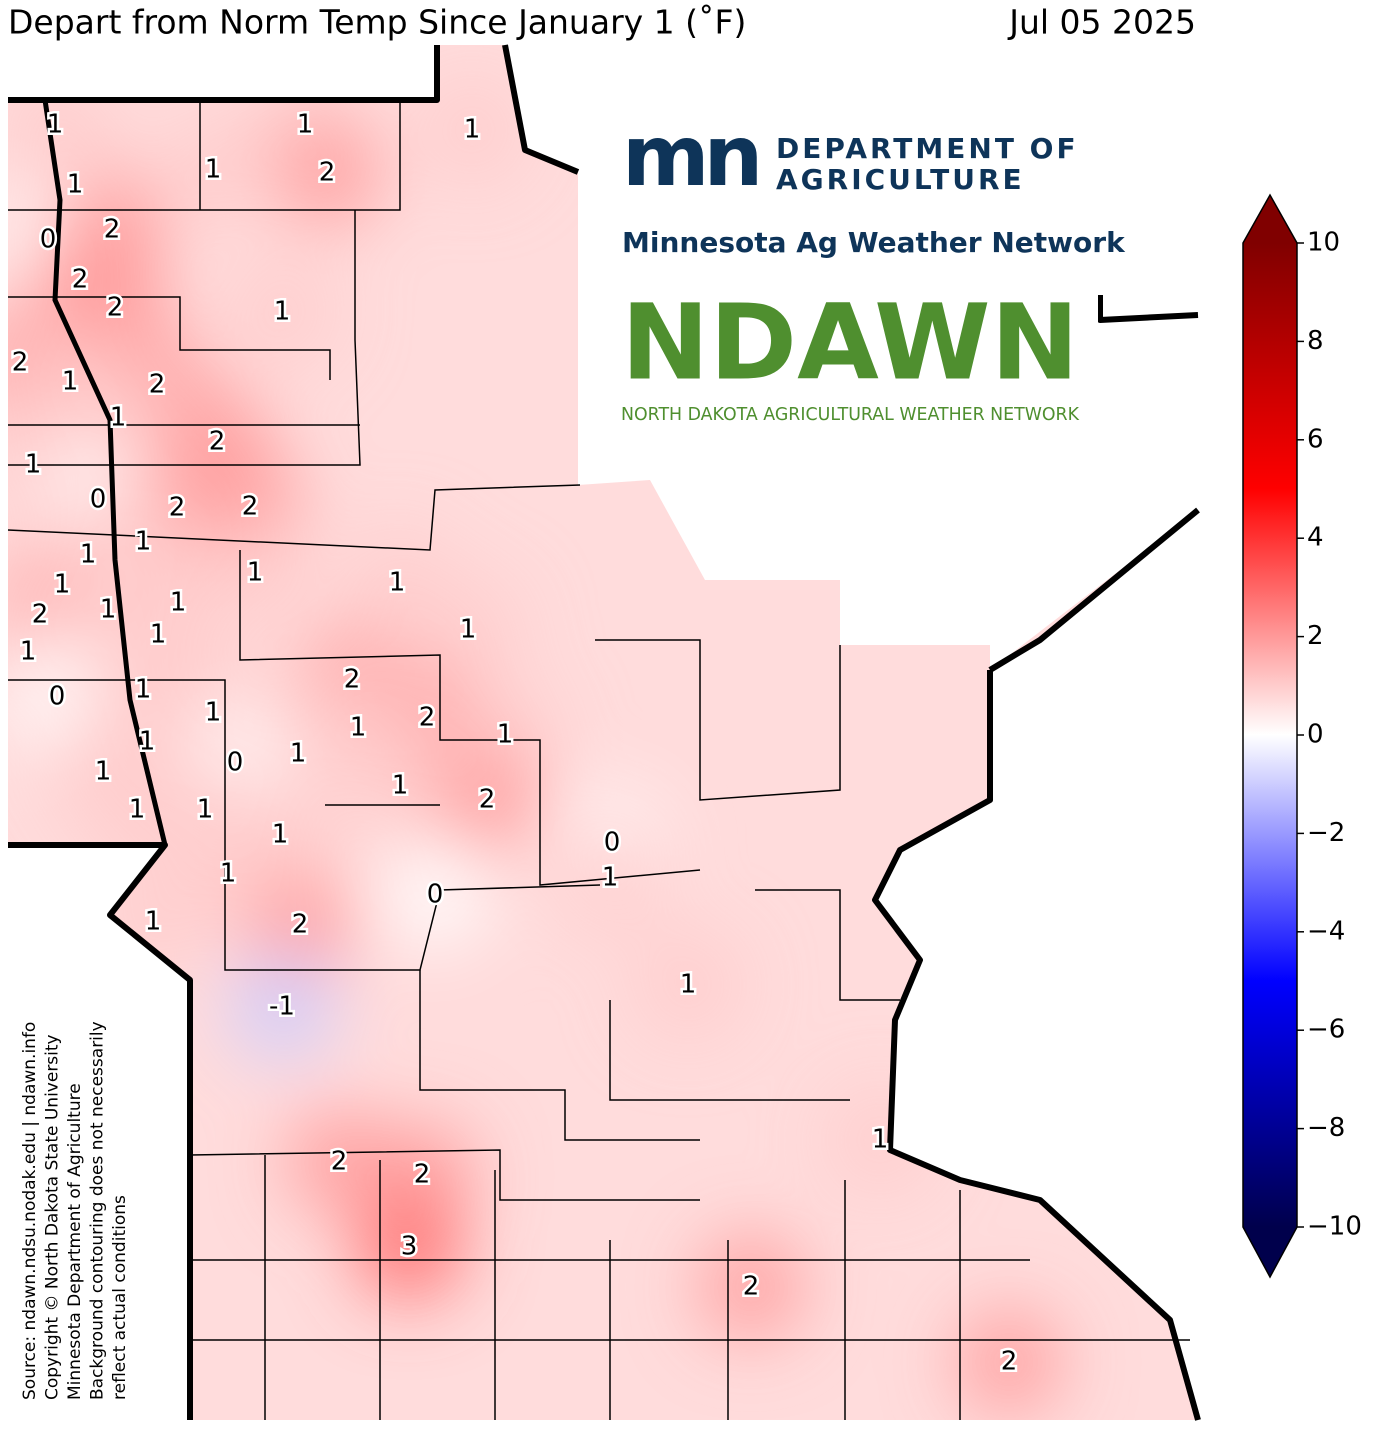 This screenshot has width=1380, height=1434. I want to click on colorbar-tick-label: 6, so click(1315, 439).